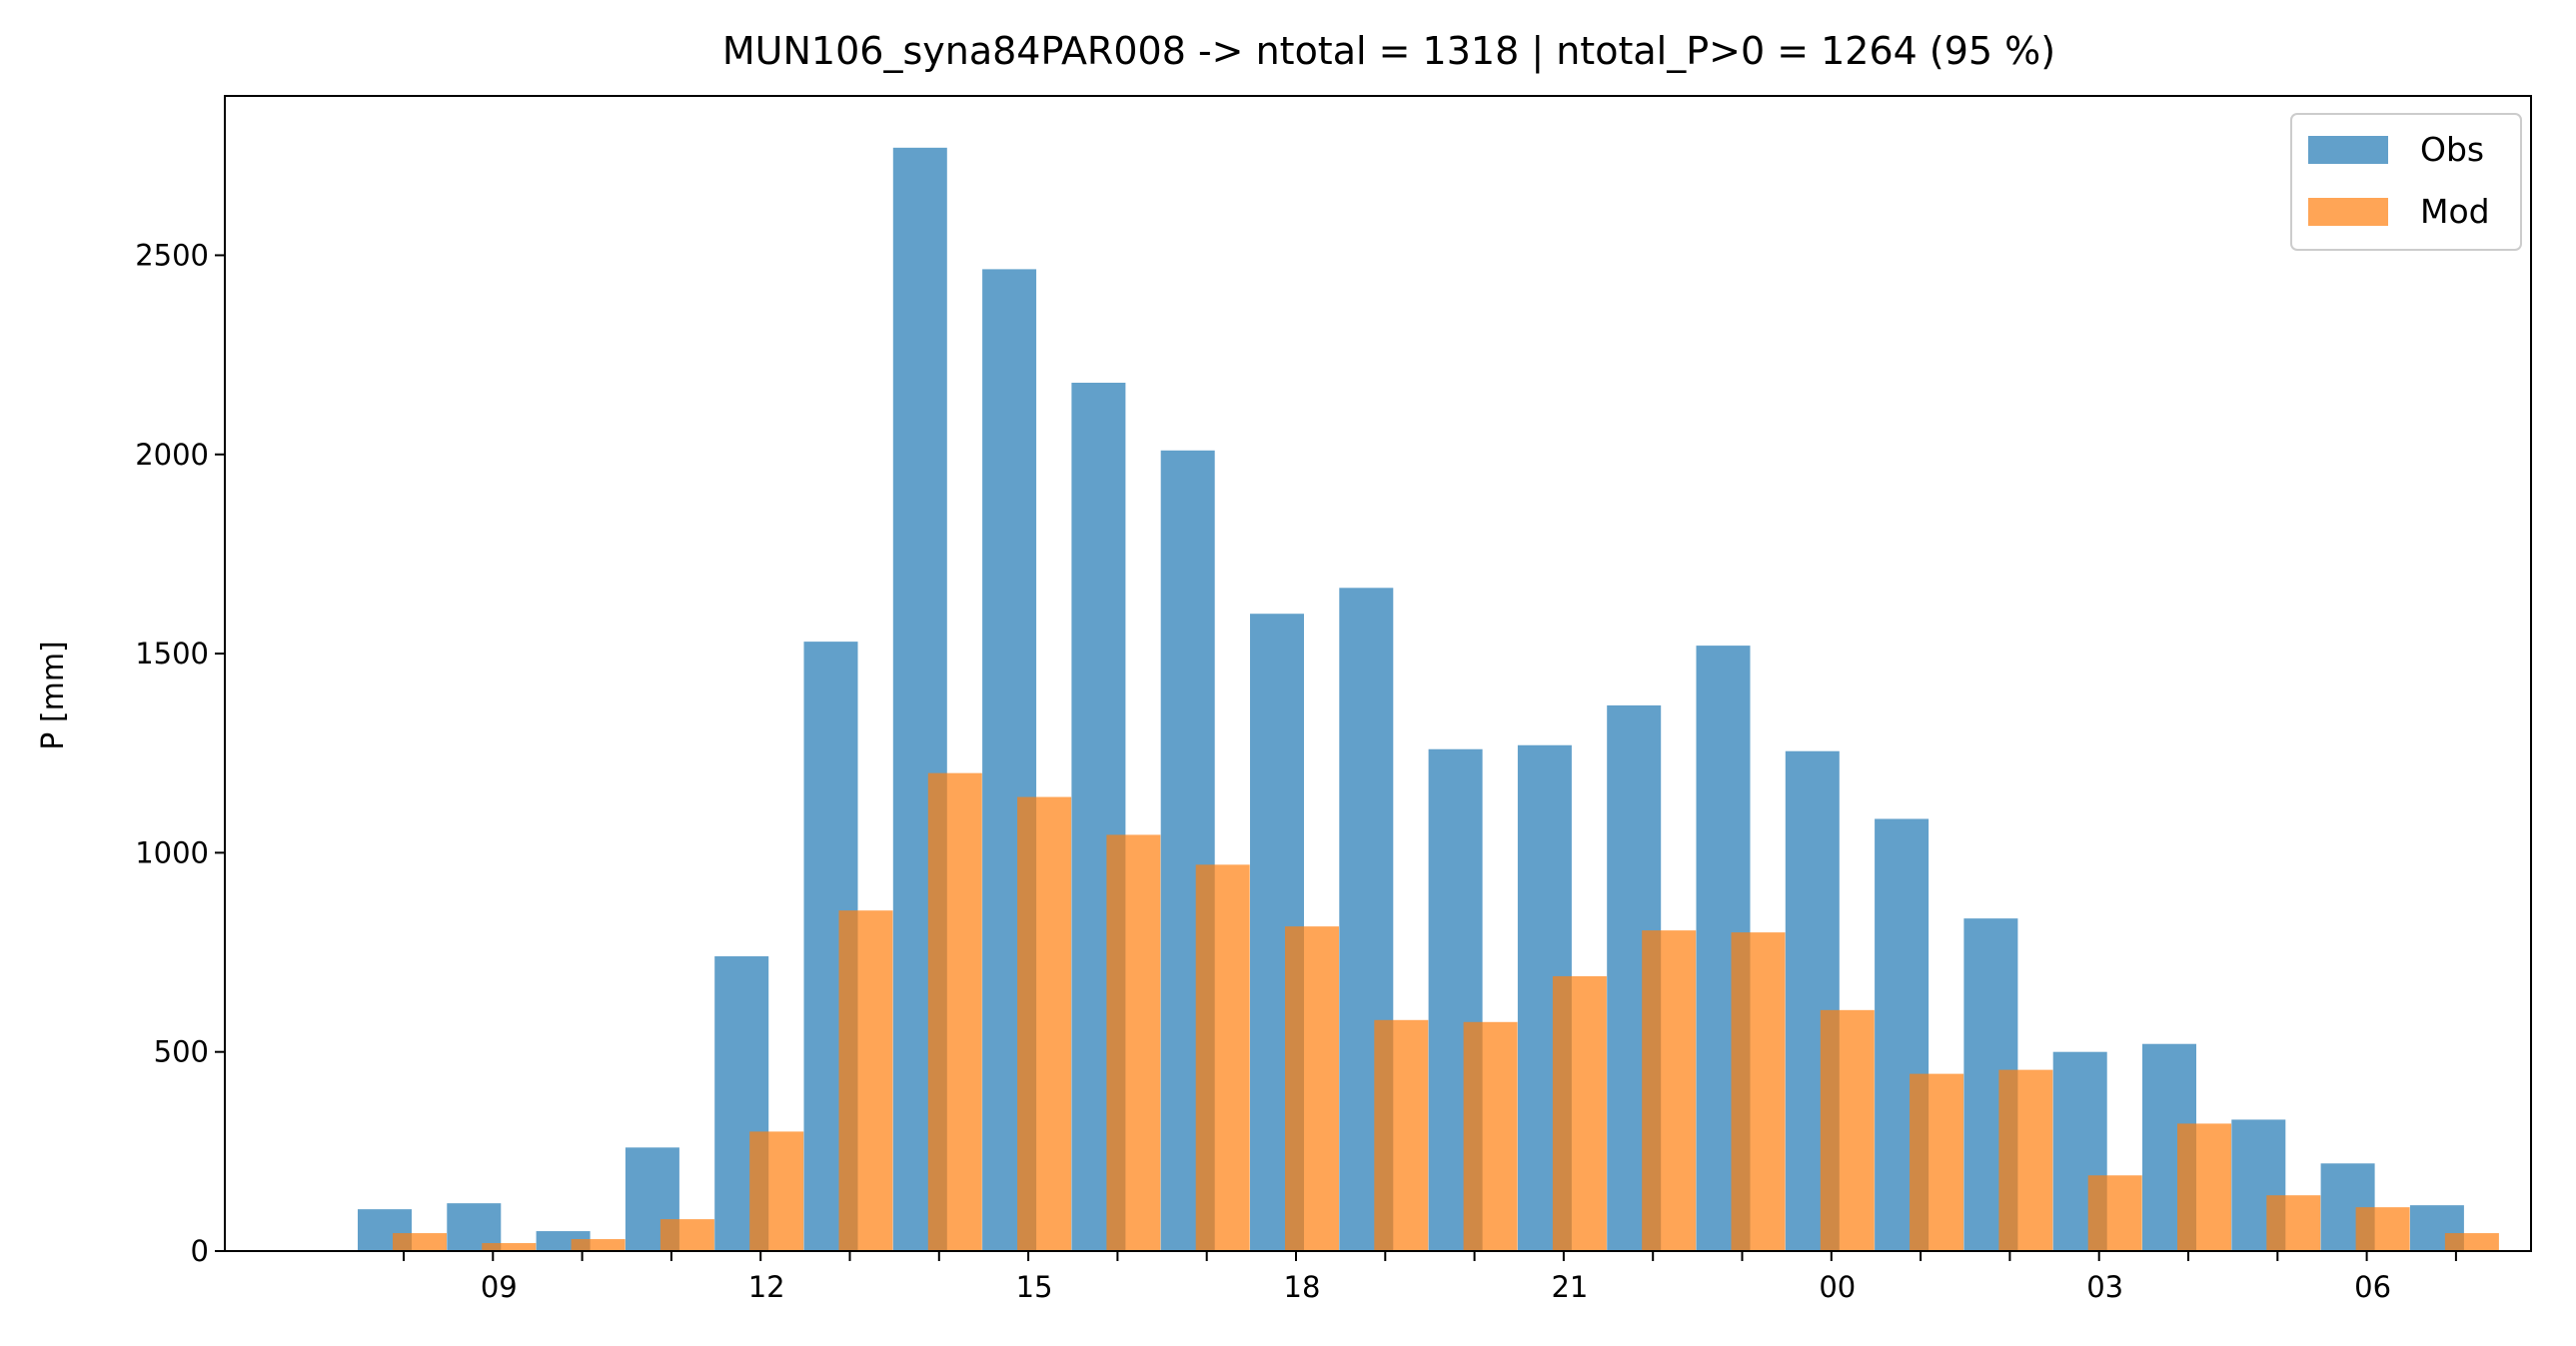 The width and height of the screenshot is (2576, 1346). What do you see at coordinates (172, 455) in the screenshot?
I see `y-tick-label: 2000` at bounding box center [172, 455].